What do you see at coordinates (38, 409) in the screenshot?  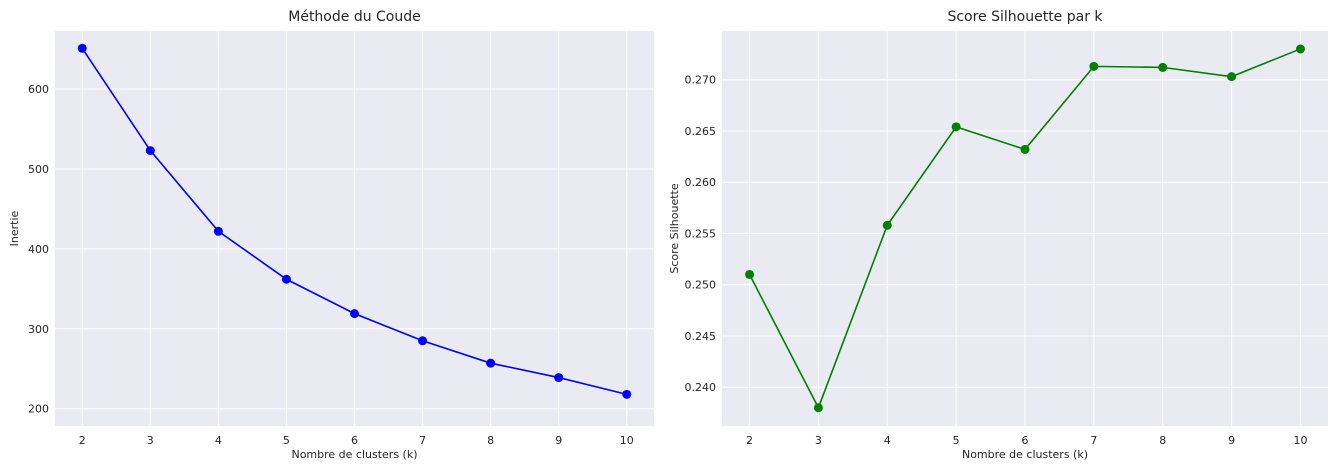 I see `elbow-y-tick-label: 200` at bounding box center [38, 409].